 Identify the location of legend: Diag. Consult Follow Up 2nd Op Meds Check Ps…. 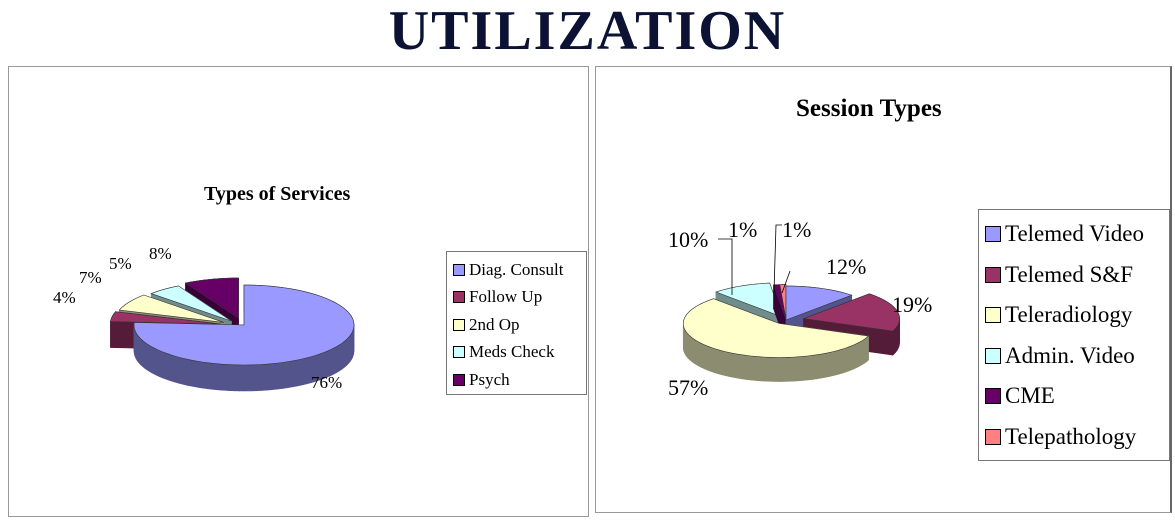
(516, 323).